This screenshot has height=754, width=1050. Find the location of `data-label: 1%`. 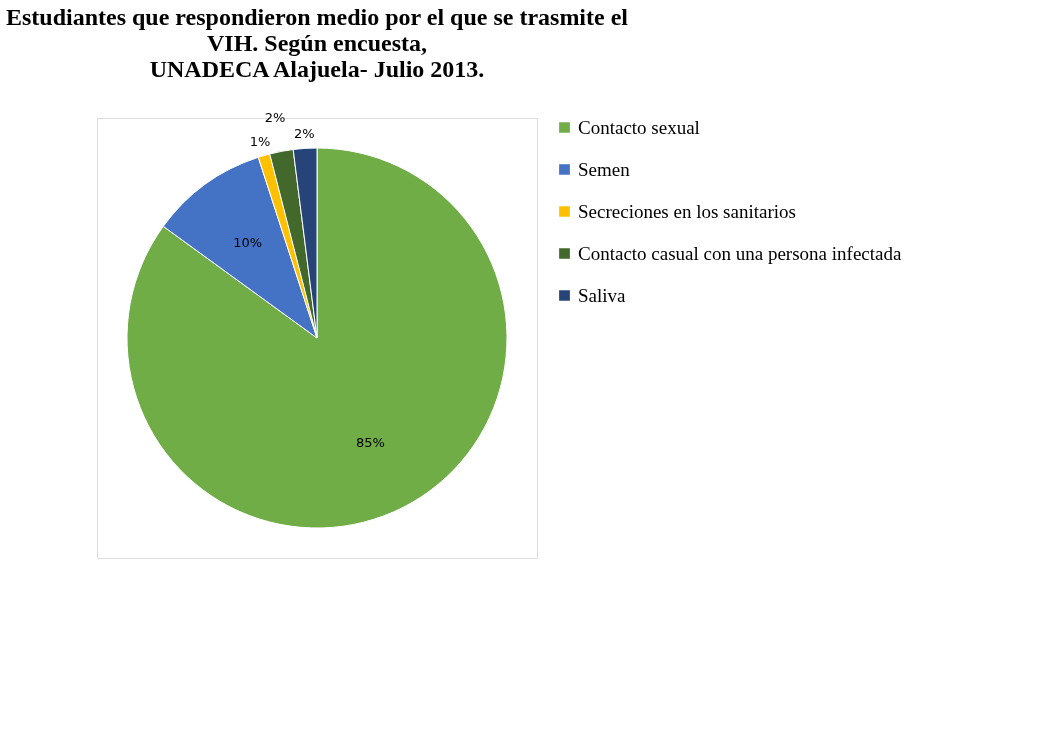

data-label: 1% is located at coordinates (260, 142).